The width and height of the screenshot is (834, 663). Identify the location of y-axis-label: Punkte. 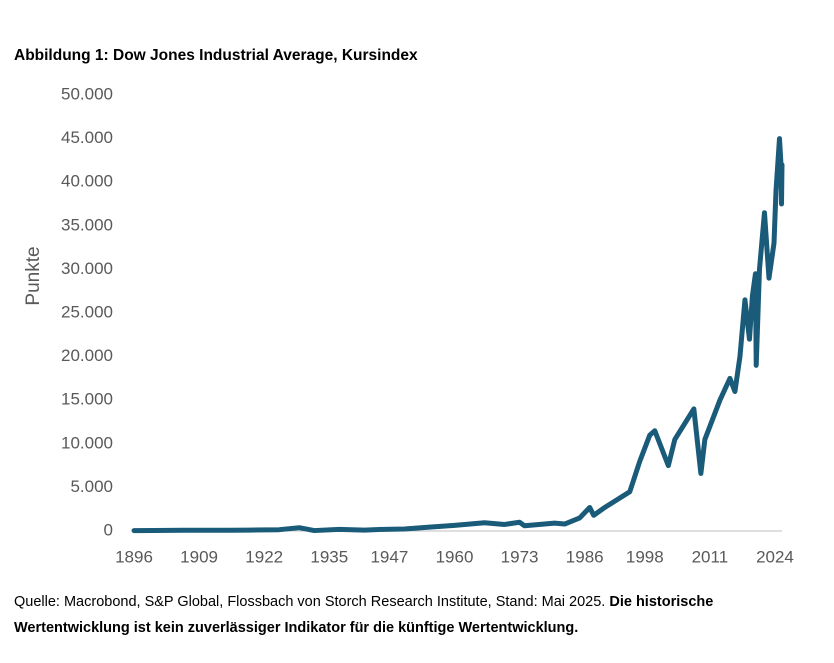
(33, 275).